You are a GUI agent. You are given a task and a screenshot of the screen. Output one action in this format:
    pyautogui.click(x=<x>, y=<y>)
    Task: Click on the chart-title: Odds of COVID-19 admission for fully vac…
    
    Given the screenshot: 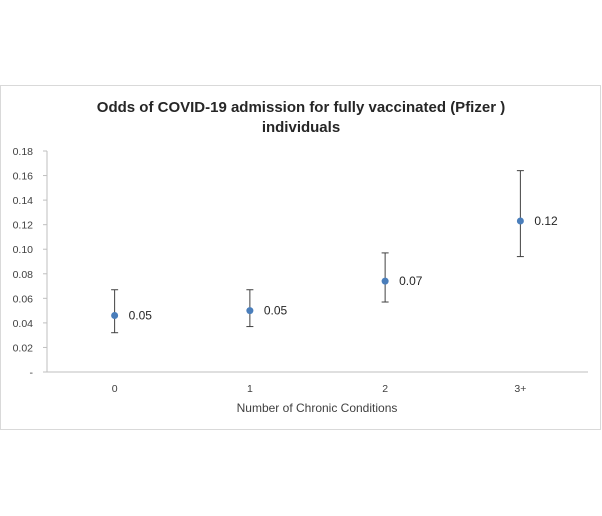 What is the action you would take?
    pyautogui.click(x=301, y=117)
    